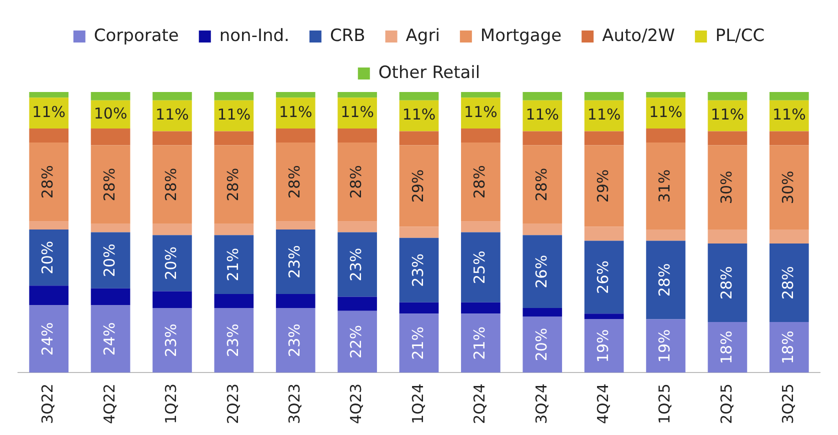 This screenshot has height=435, width=838. Describe the element at coordinates (295, 404) in the screenshot. I see `x-tick-label: 3Q23` at that location.